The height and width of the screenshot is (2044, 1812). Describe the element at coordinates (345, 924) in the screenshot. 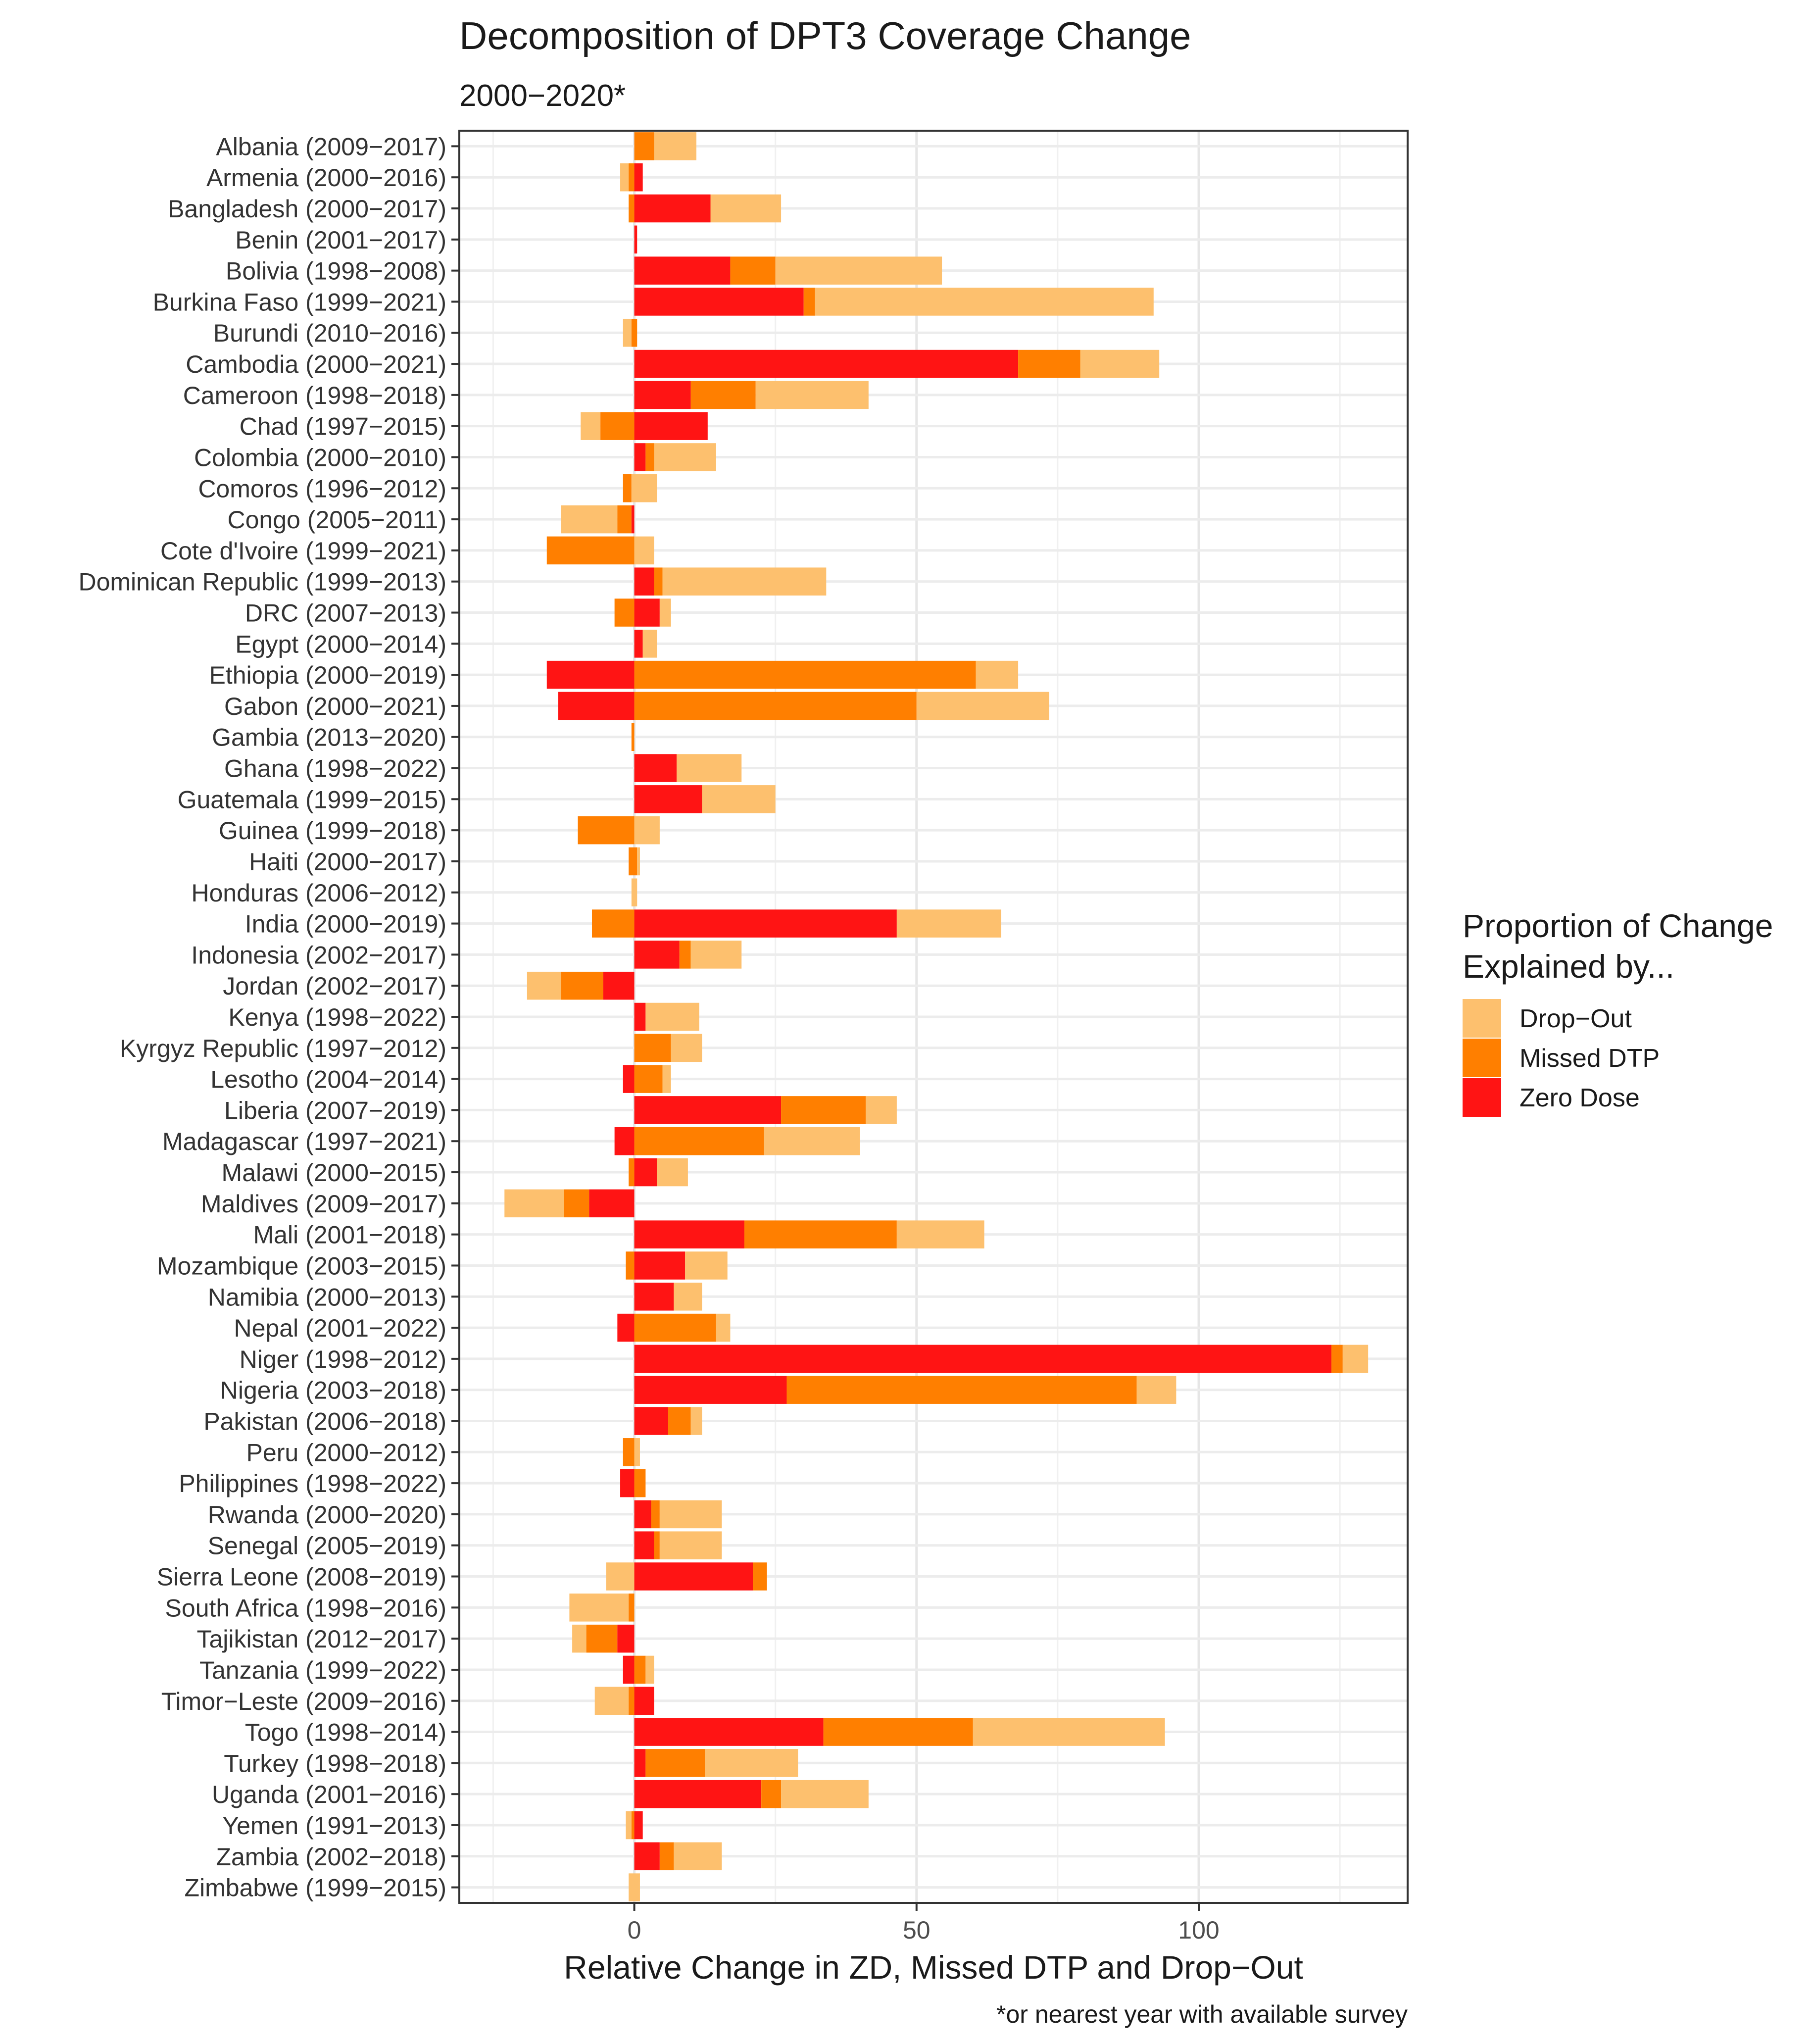

I see `y-tick-label: India (2000−2019)` at that location.